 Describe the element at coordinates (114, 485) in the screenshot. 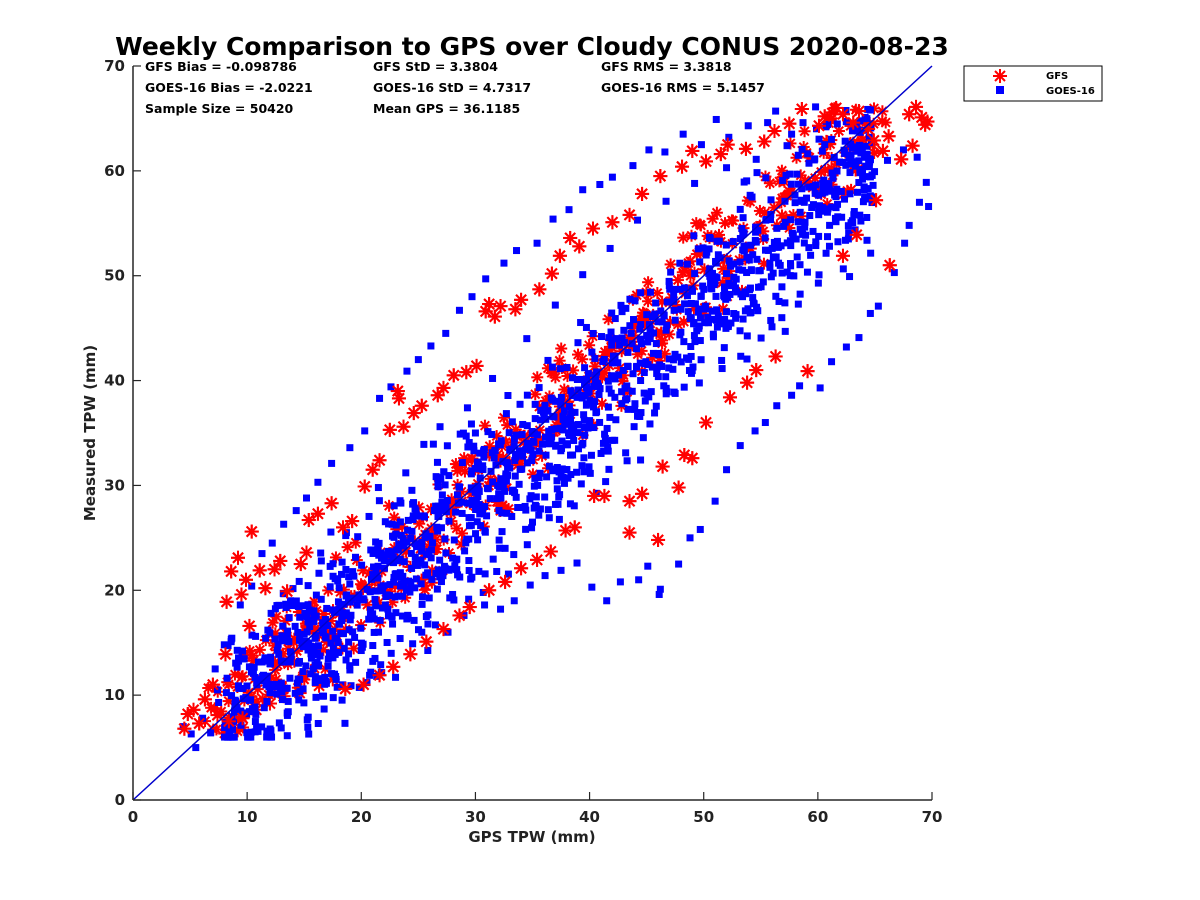

I see `y-tick-label: 30` at that location.